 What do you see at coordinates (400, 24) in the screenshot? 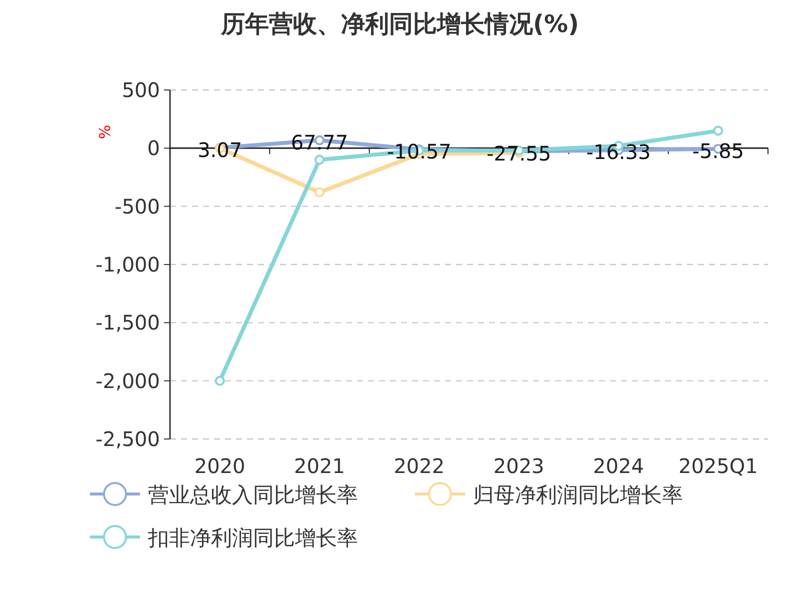
I see `title: 历年营收、净利同比增长情况(%)` at bounding box center [400, 24].